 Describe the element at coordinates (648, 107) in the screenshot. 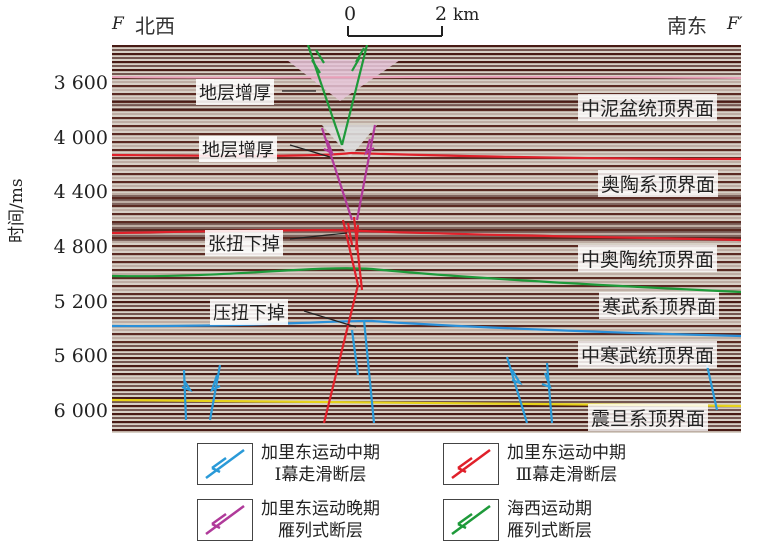

I see `boundary-label: 中泥盆统顶界面` at that location.